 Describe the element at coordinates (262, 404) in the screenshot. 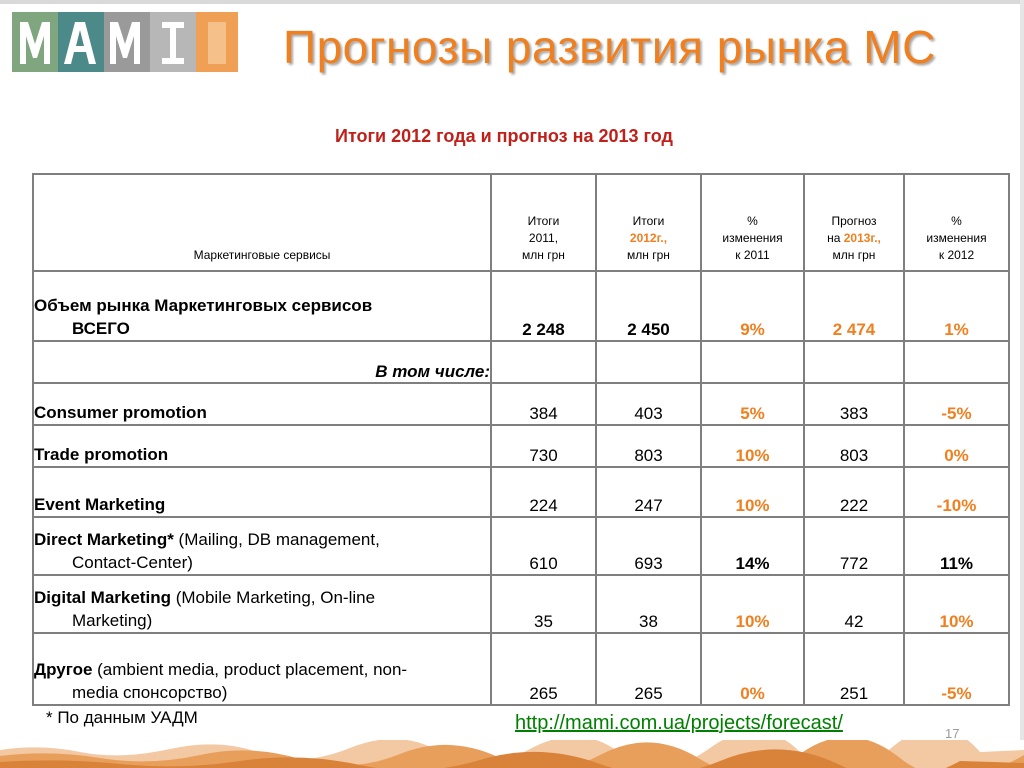

I see `row-label: Consumer promotion` at that location.